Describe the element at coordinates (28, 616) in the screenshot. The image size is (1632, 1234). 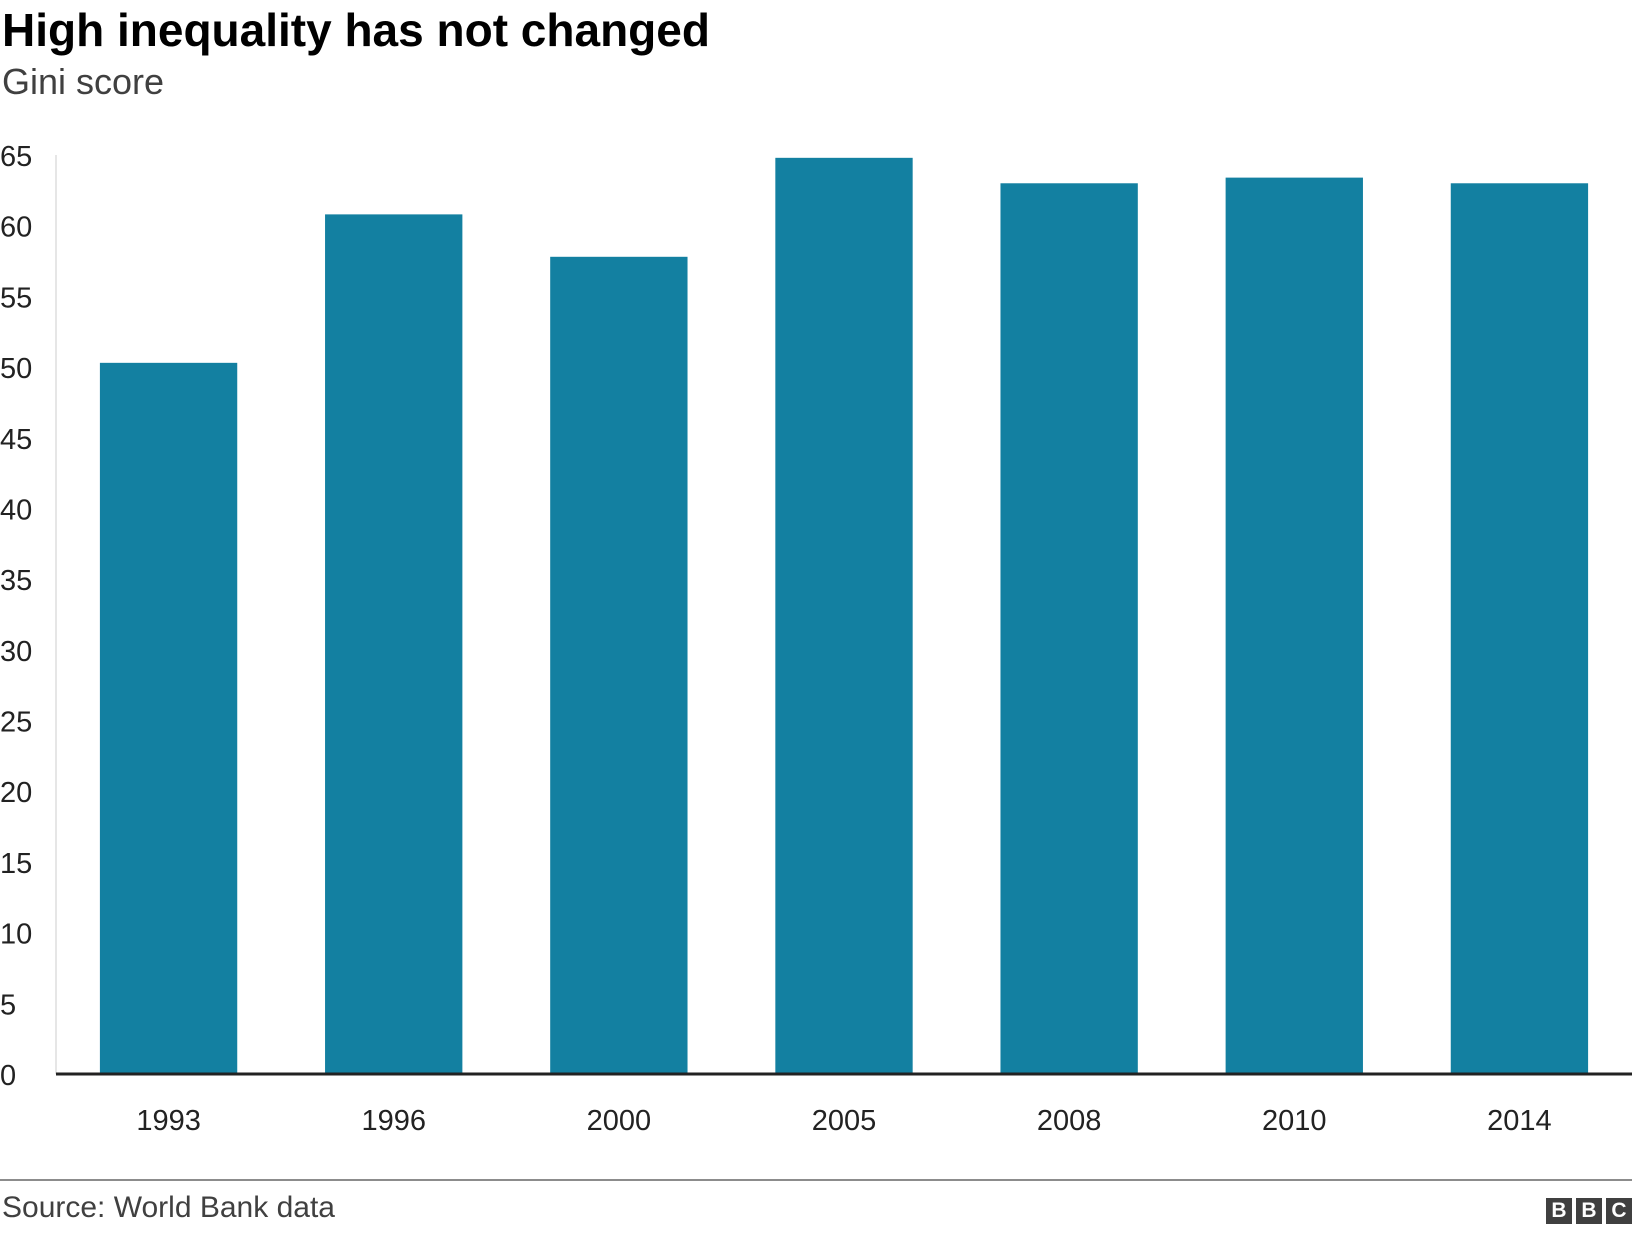
I see `y-axis: 0 5 10 15 20 25 30 35 40 45 50 55 60 65` at that location.